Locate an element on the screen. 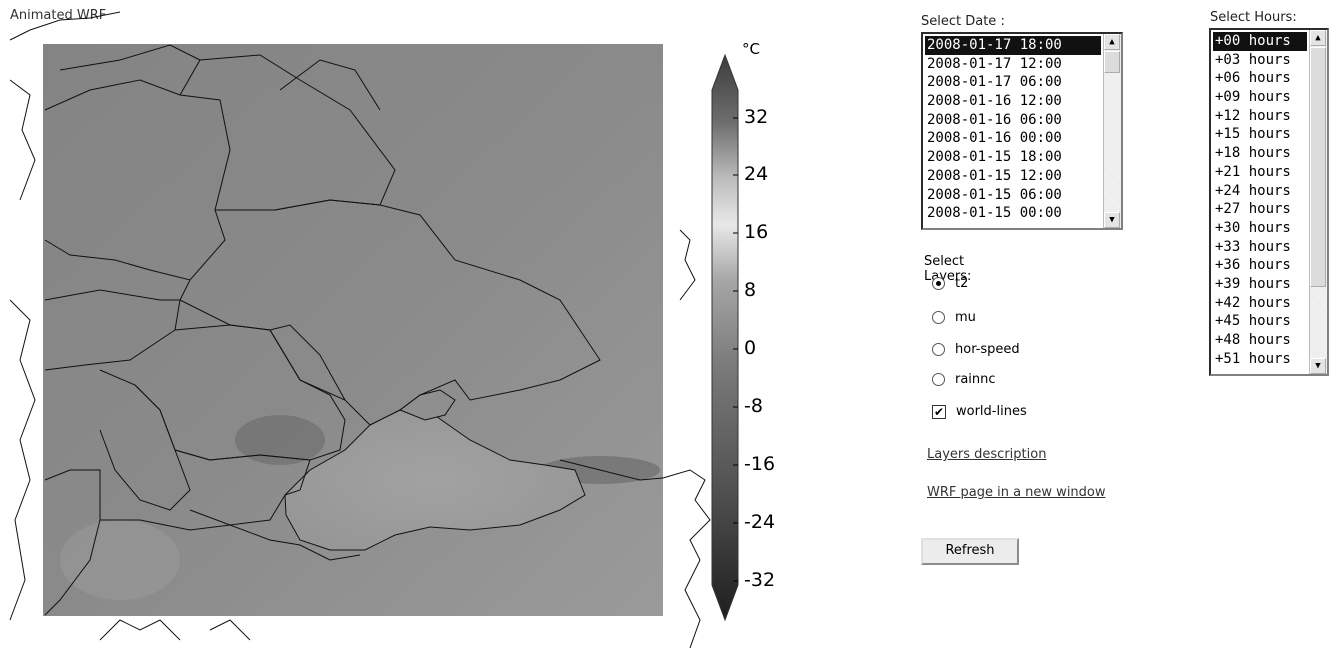 This screenshot has height=648, width=1336. list-option: +03 hours is located at coordinates (1253, 59).